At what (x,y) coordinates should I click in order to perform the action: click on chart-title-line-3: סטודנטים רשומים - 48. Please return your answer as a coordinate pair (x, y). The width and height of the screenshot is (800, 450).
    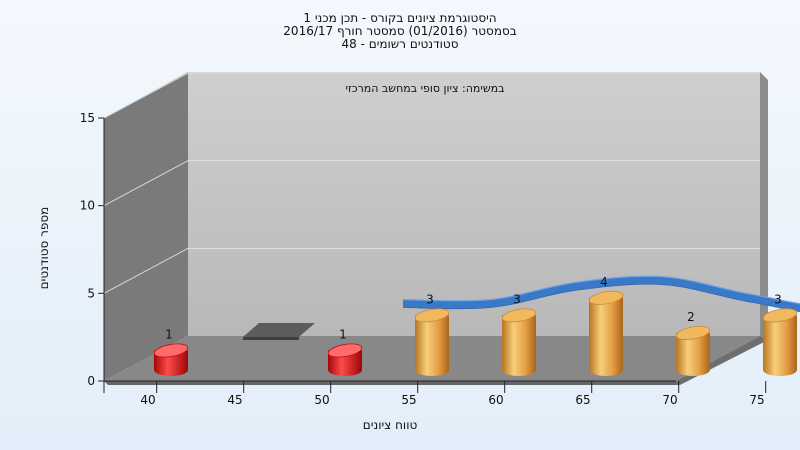
    Looking at the image, I should click on (400, 44).